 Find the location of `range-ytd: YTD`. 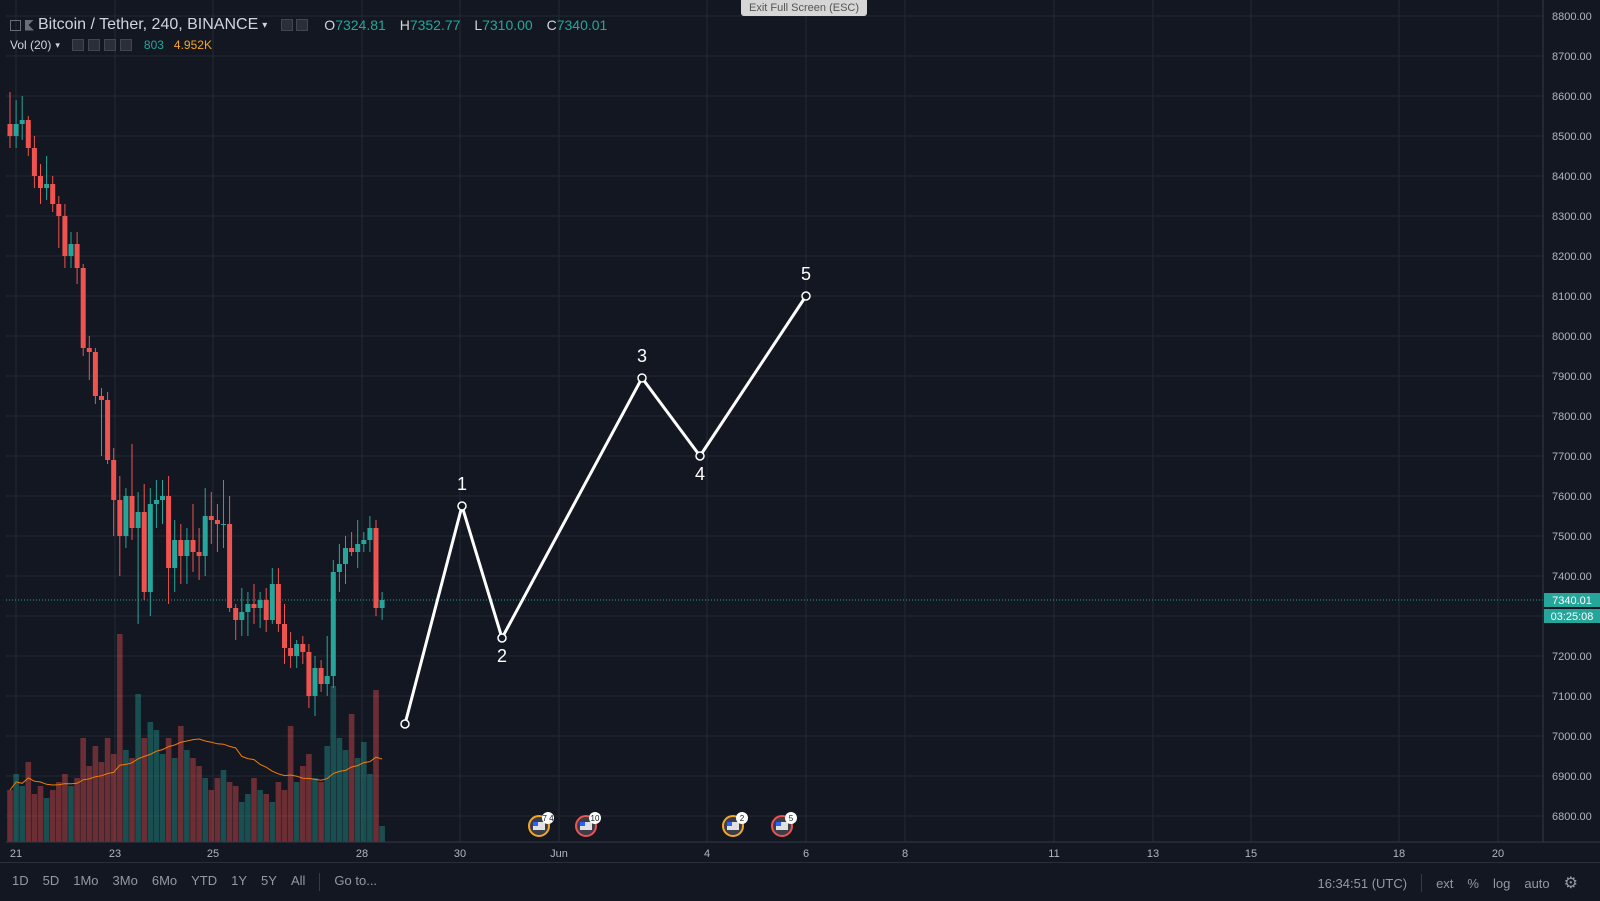

range-ytd: YTD is located at coordinates (204, 880).